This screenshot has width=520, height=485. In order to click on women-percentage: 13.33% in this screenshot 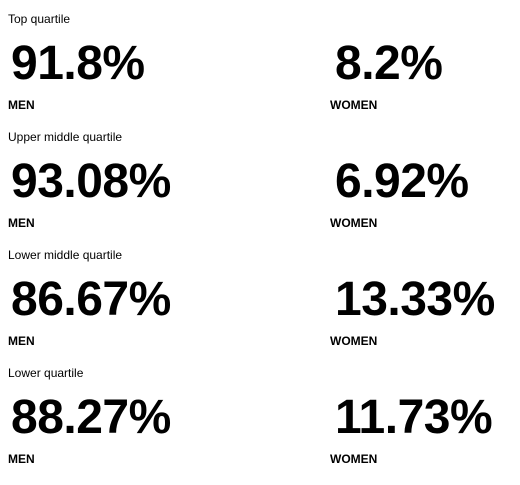, I will do `click(415, 299)`.